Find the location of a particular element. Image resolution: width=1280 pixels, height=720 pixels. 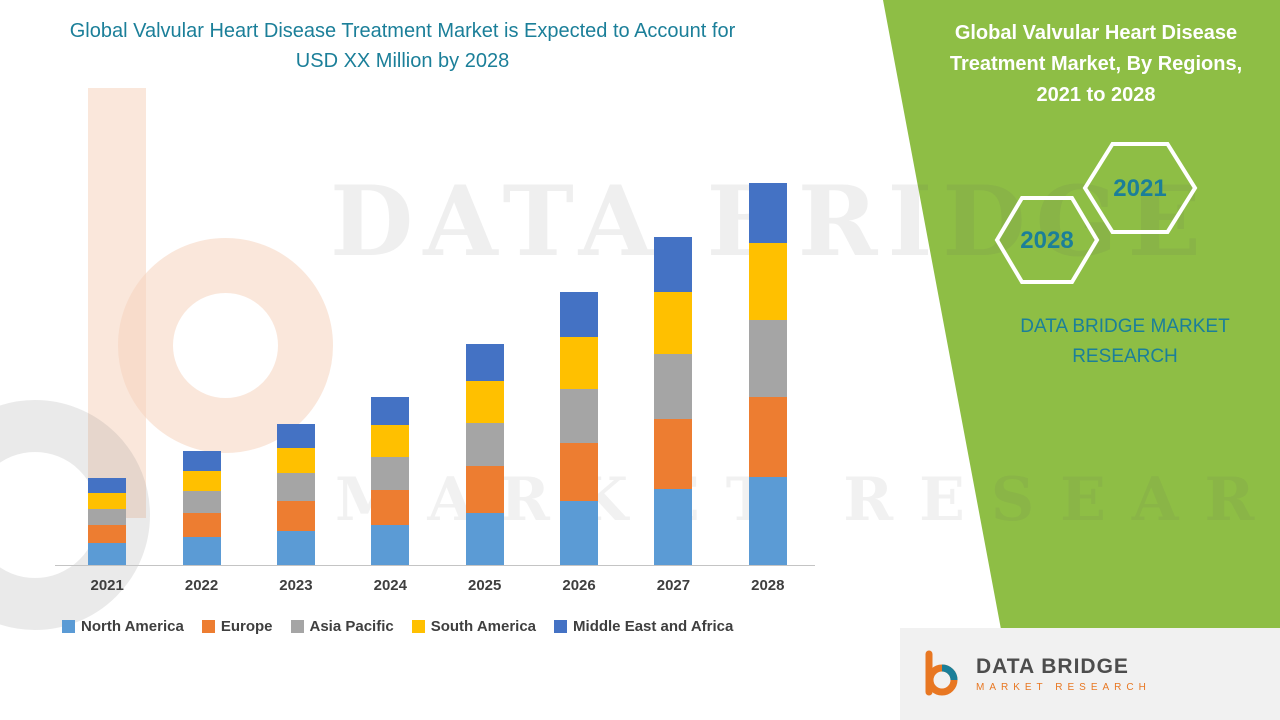

bar-group-2026: 2026 is located at coordinates (579, 372).